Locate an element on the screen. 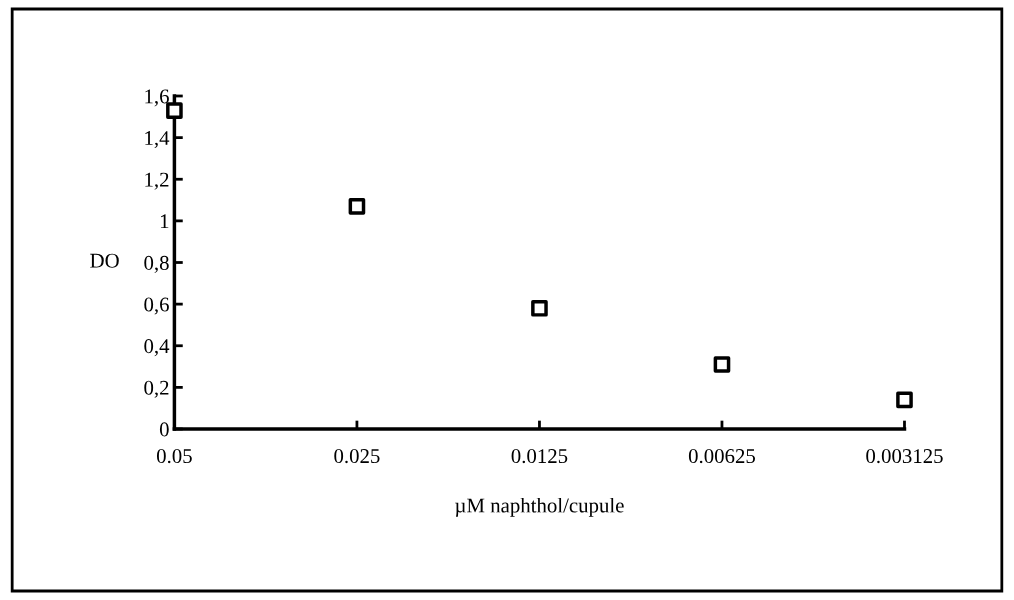  x-tick-label: 0.003125 is located at coordinates (904, 456).